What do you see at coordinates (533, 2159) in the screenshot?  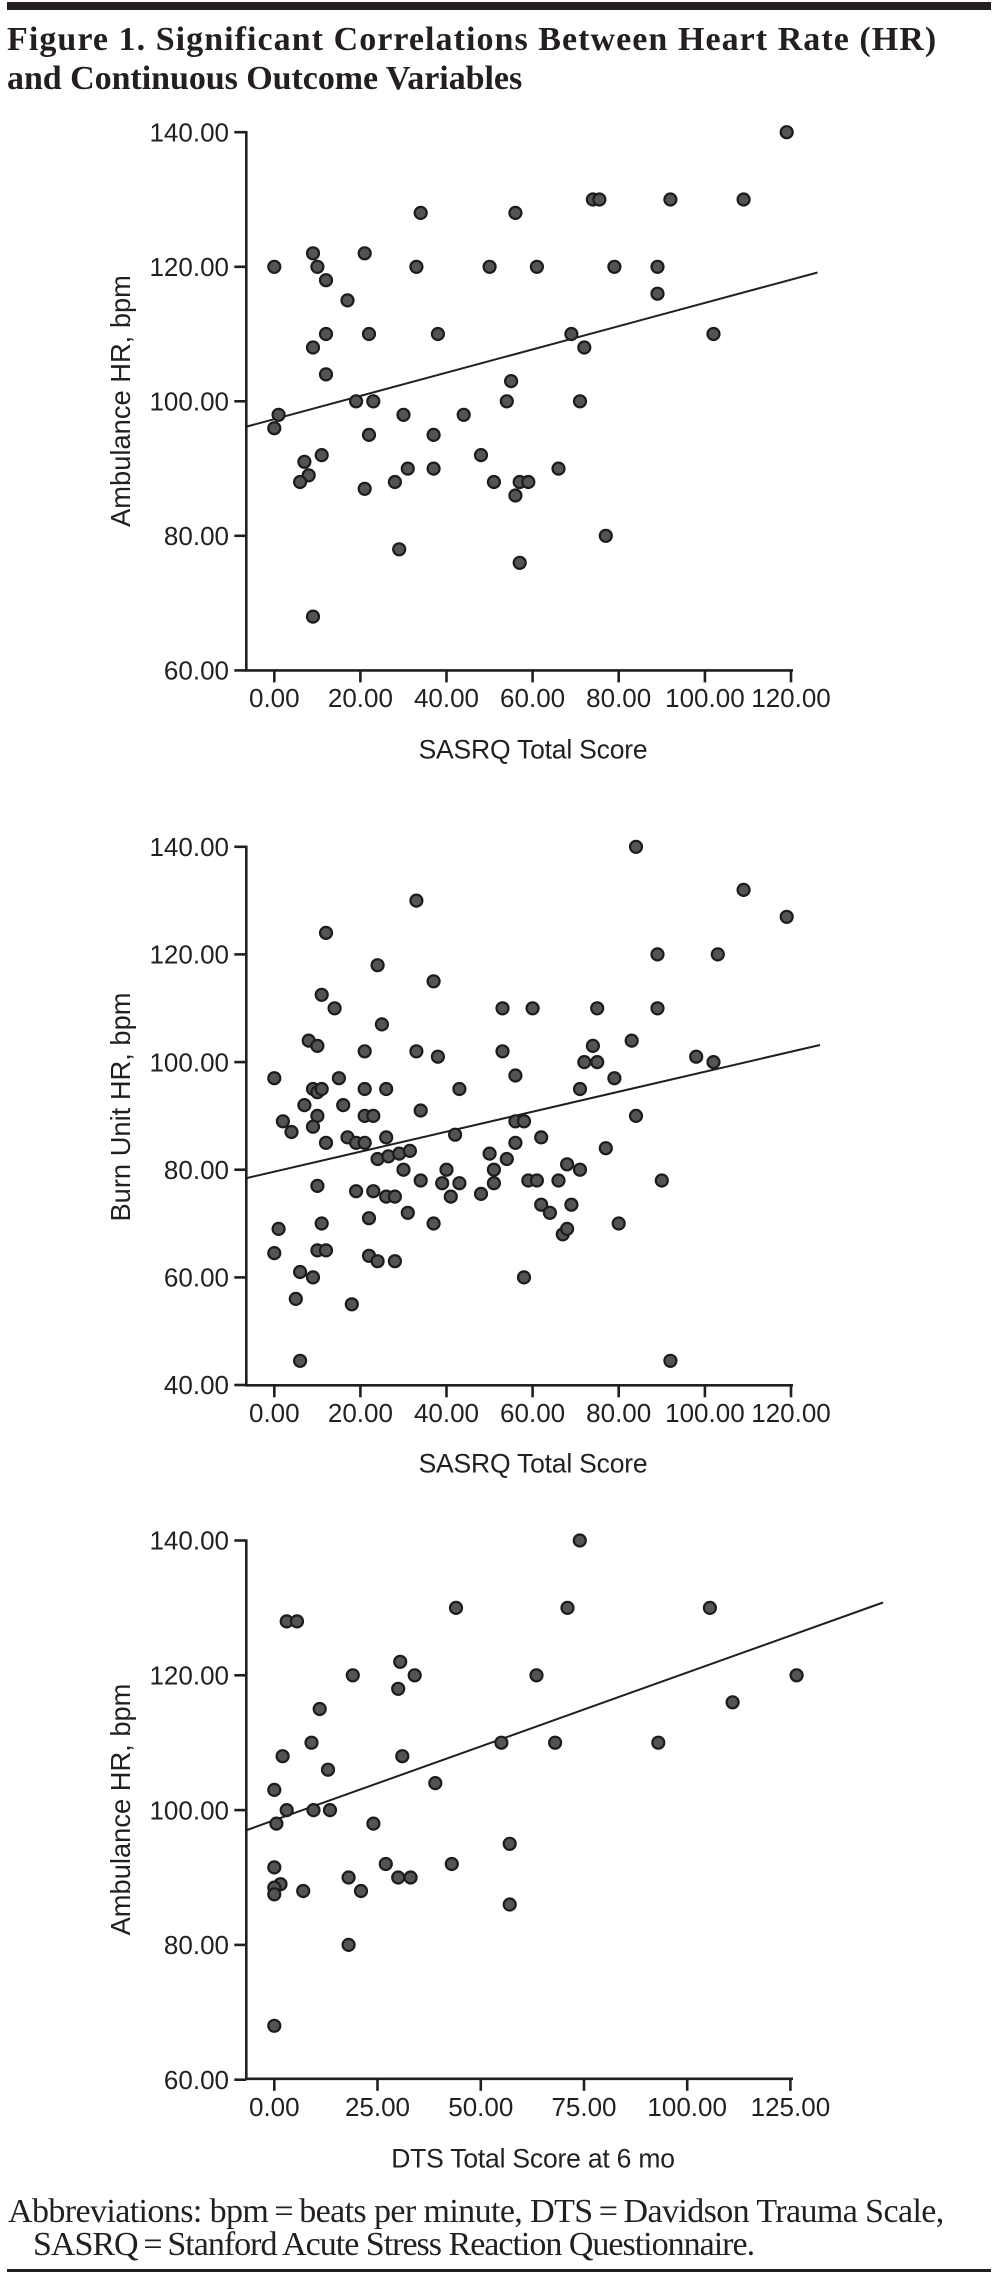 I see `svg-text: DTS Total Score at 6 mo` at bounding box center [533, 2159].